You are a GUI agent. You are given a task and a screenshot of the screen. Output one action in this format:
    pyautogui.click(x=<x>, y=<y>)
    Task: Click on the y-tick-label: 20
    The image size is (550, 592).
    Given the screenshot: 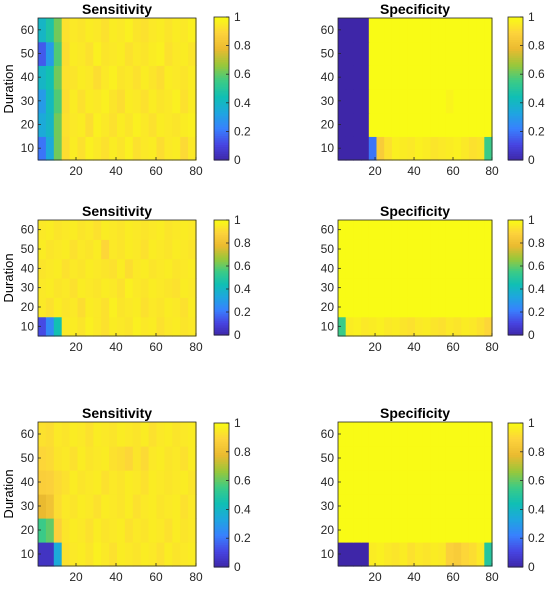 What is the action you would take?
    pyautogui.click(x=328, y=530)
    